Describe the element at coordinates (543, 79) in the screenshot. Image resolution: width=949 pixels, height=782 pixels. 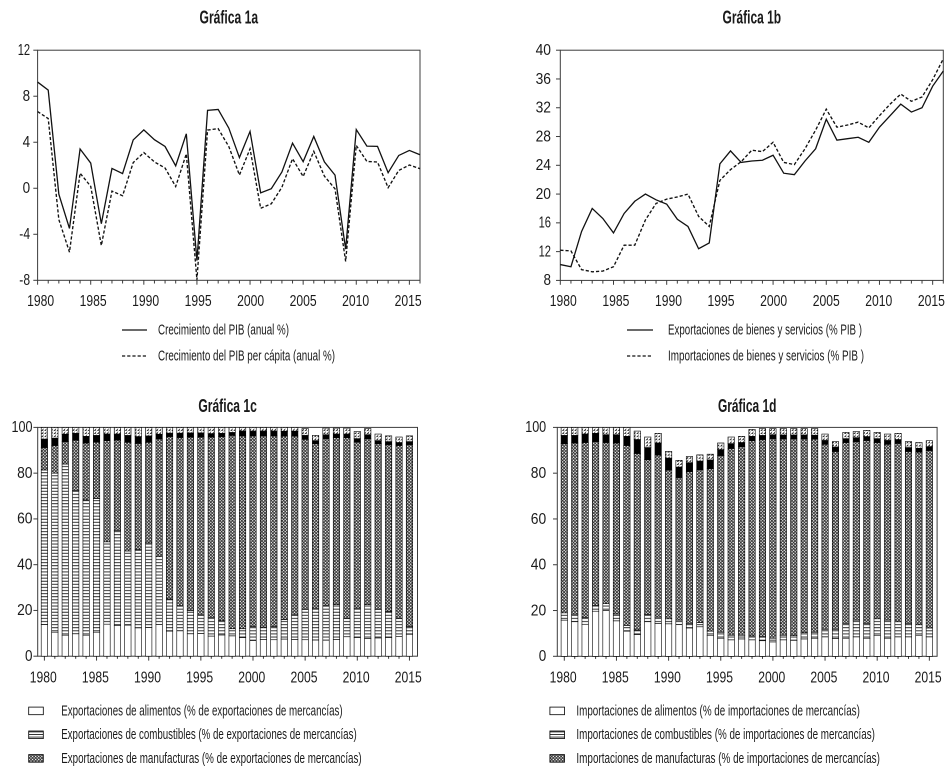
I see `svg-text: 36` at that location.